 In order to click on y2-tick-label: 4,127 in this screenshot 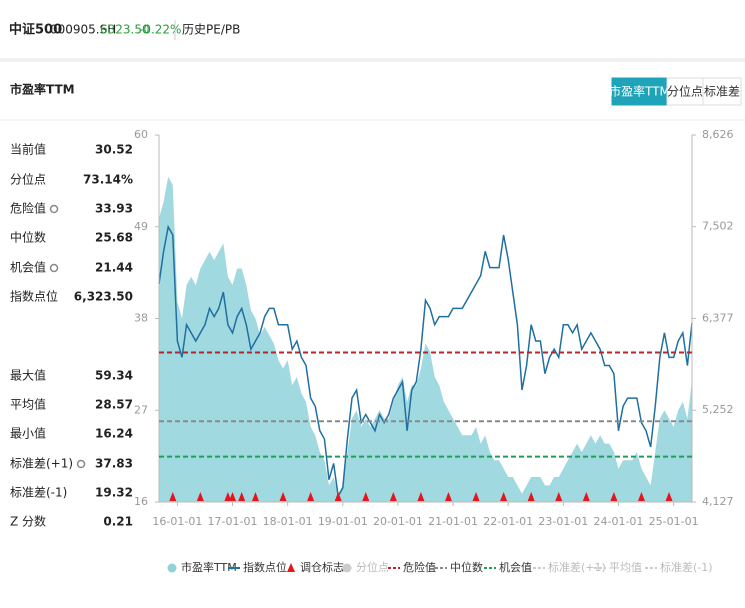, I will do `click(718, 501)`.